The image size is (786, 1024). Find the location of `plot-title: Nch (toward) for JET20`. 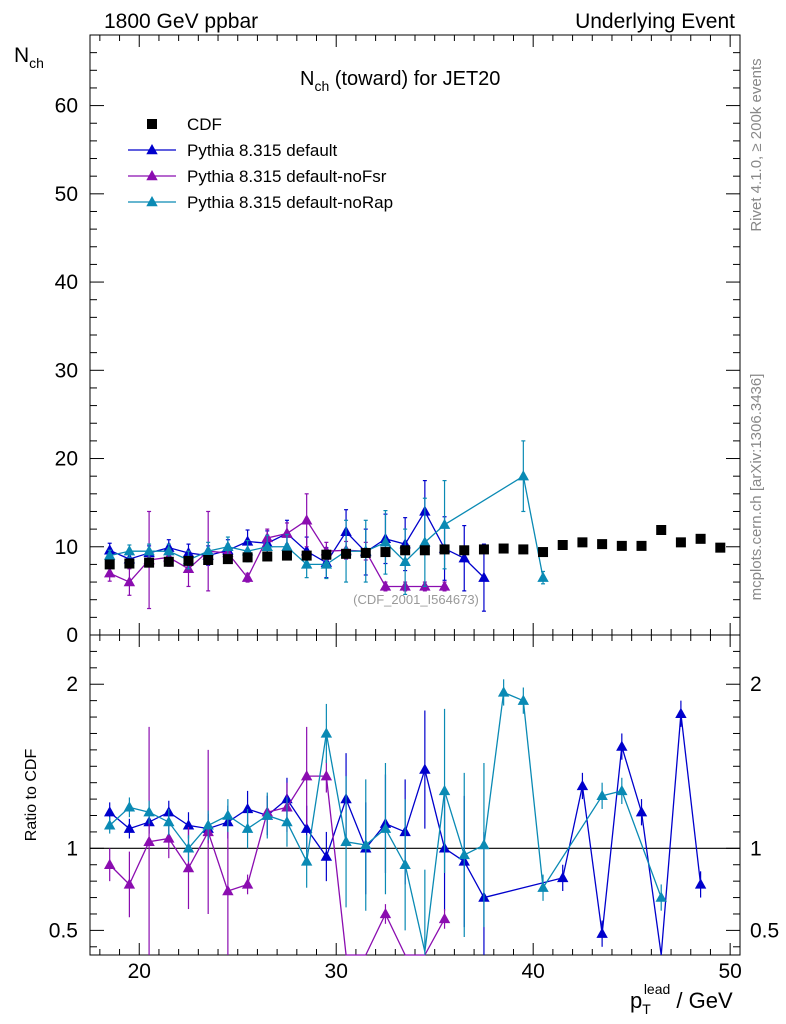

plot-title: Nch (toward) for JET20 is located at coordinates (400, 81).